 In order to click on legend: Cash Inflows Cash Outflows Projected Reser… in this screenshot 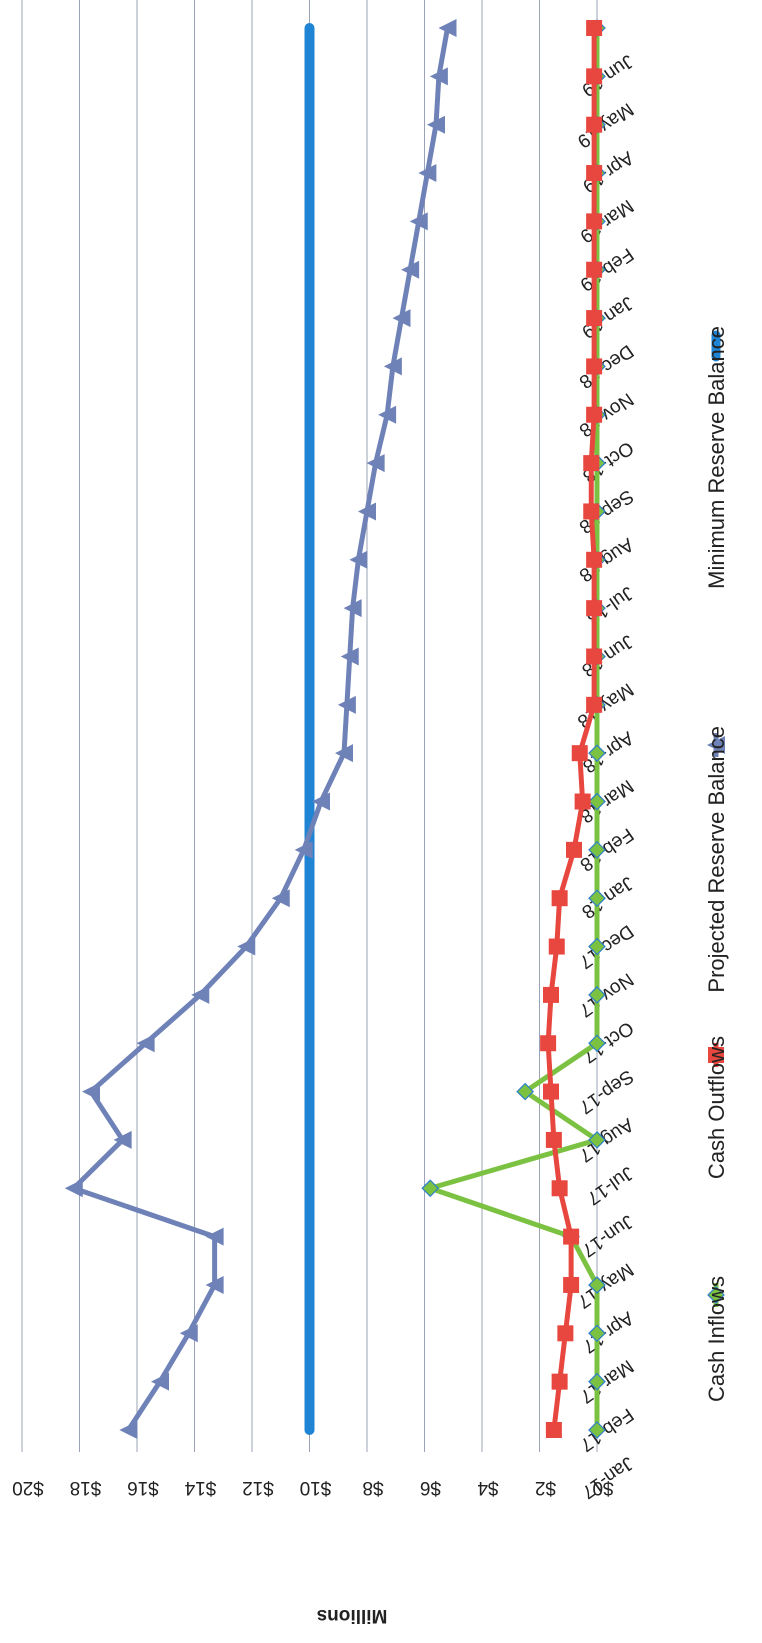, I will do `click(716, 864)`.